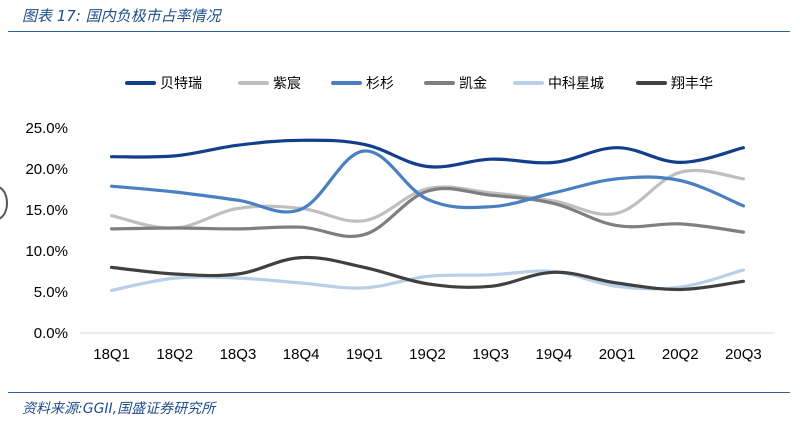  Describe the element at coordinates (121, 16) in the screenshot. I see `chart-figure-title: 图表 17: 国内负极市占率情况` at that location.